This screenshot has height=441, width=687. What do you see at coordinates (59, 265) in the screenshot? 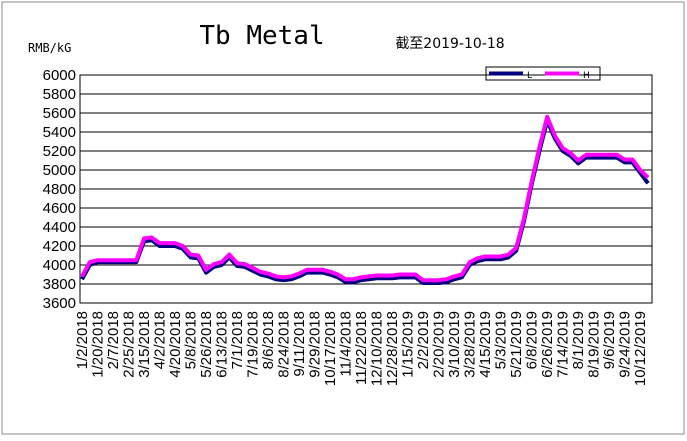
I see `y-tick-label: 4000` at bounding box center [59, 265].